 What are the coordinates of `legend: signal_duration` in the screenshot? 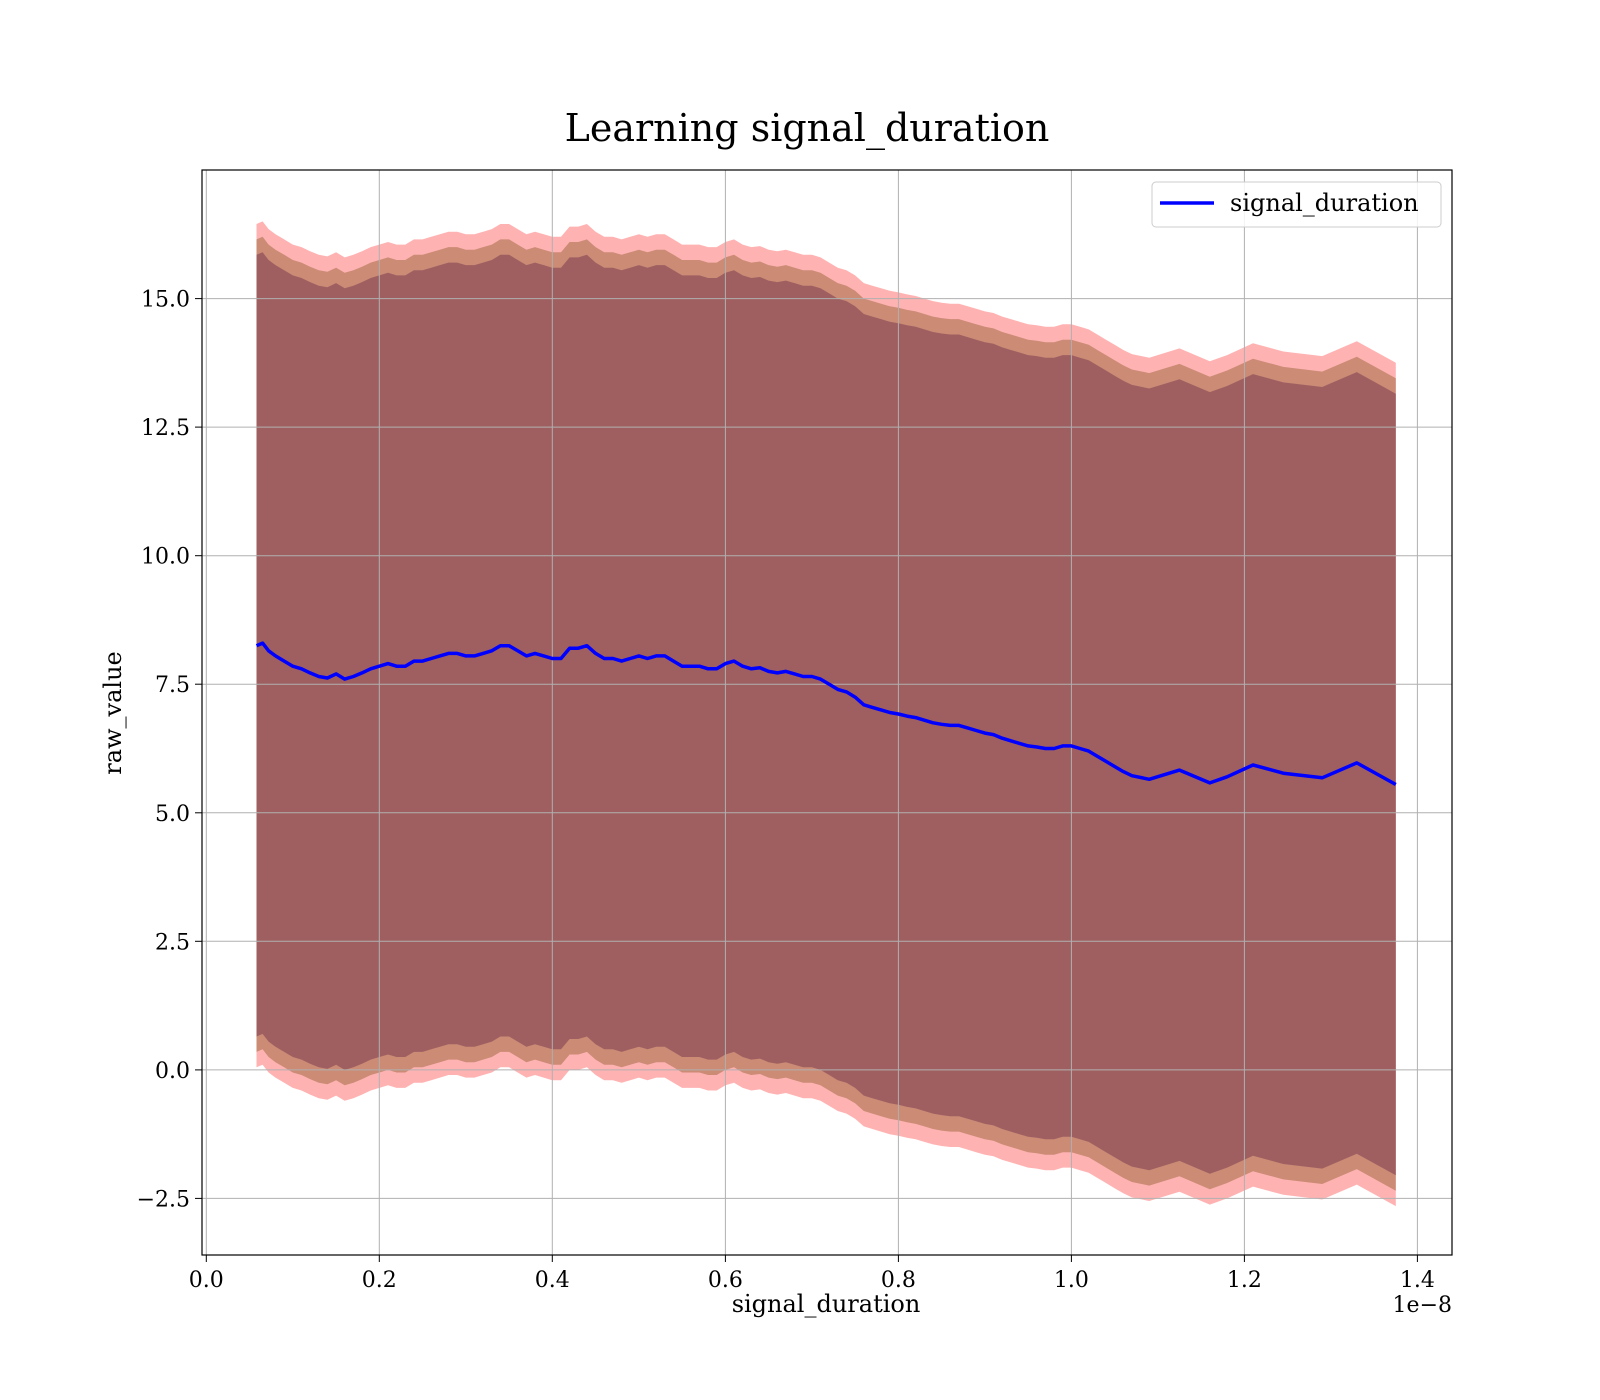 It's located at (1296, 204).